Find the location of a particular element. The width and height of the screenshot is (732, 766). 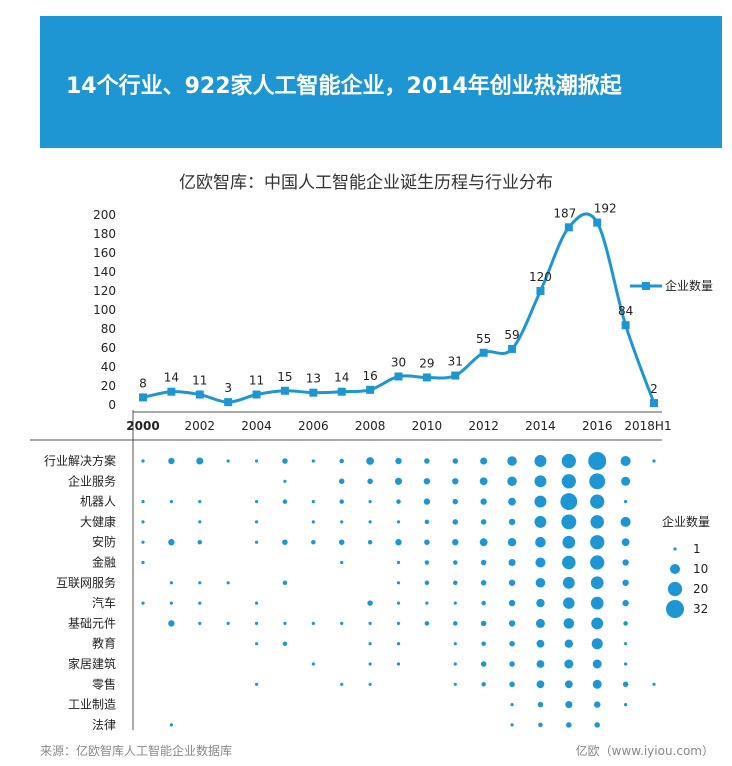

data-label: 3 is located at coordinates (228, 388).